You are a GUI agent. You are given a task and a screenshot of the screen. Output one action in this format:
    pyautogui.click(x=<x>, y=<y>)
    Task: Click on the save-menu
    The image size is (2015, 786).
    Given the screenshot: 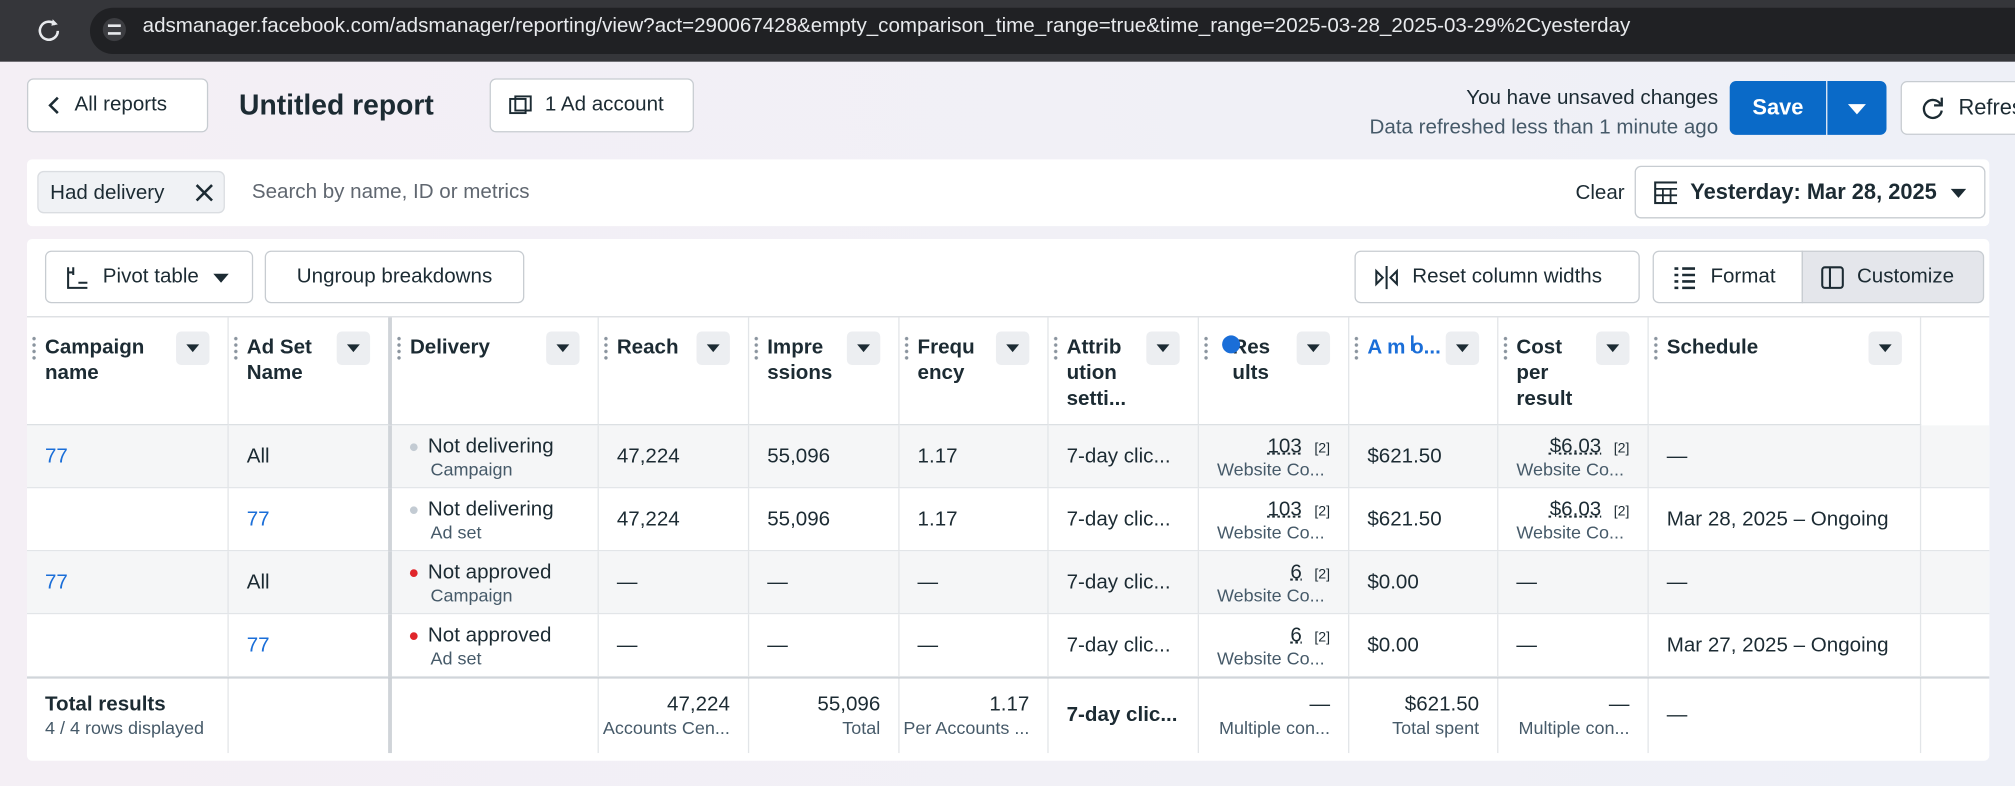 What is the action you would take?
    pyautogui.click(x=1857, y=107)
    